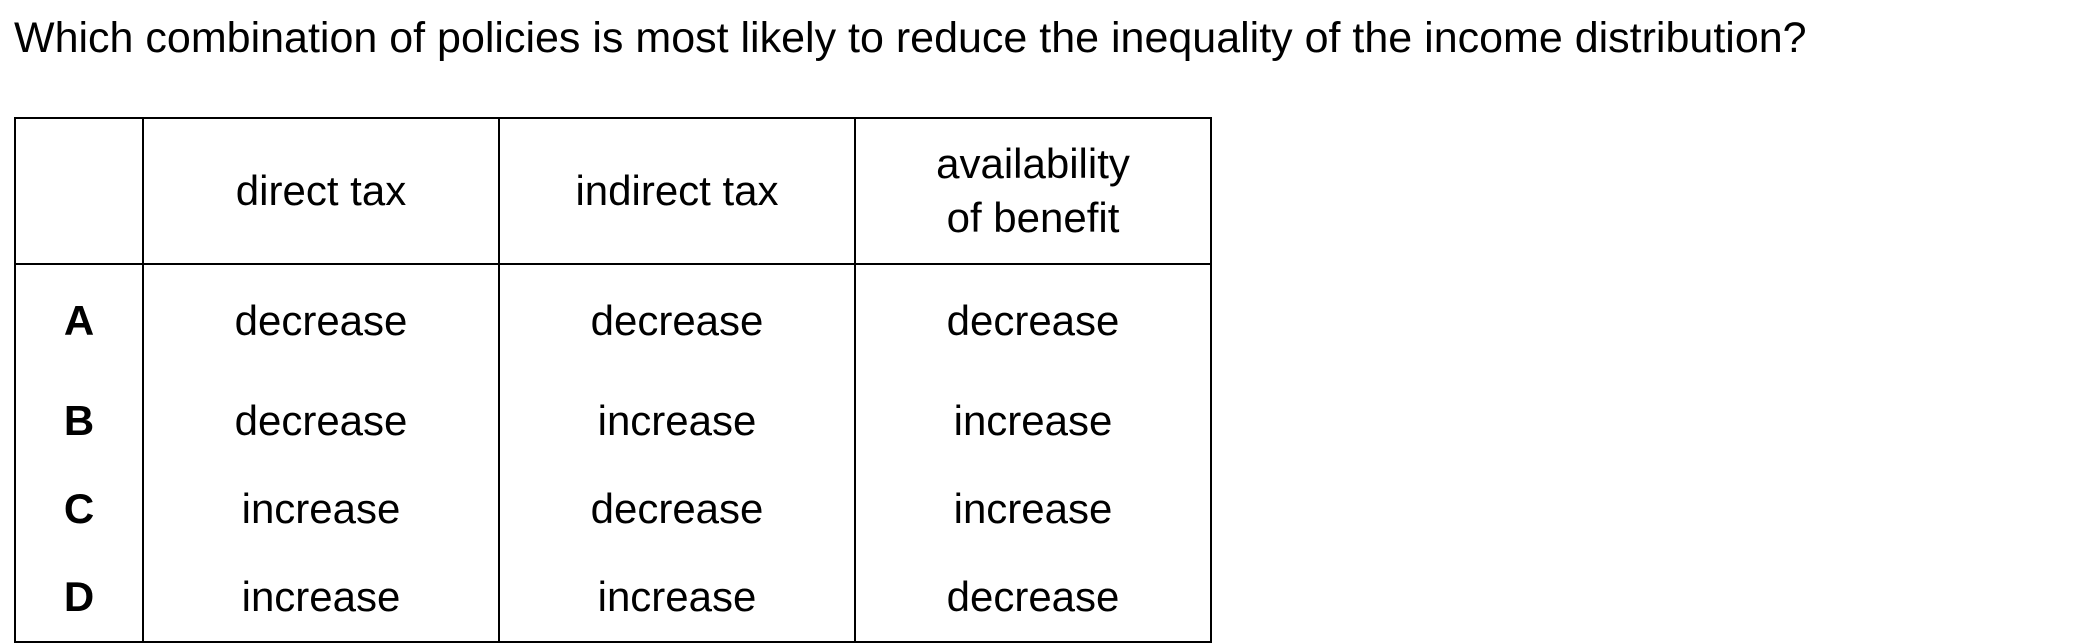  What do you see at coordinates (79, 320) in the screenshot?
I see `option-letter: A` at bounding box center [79, 320].